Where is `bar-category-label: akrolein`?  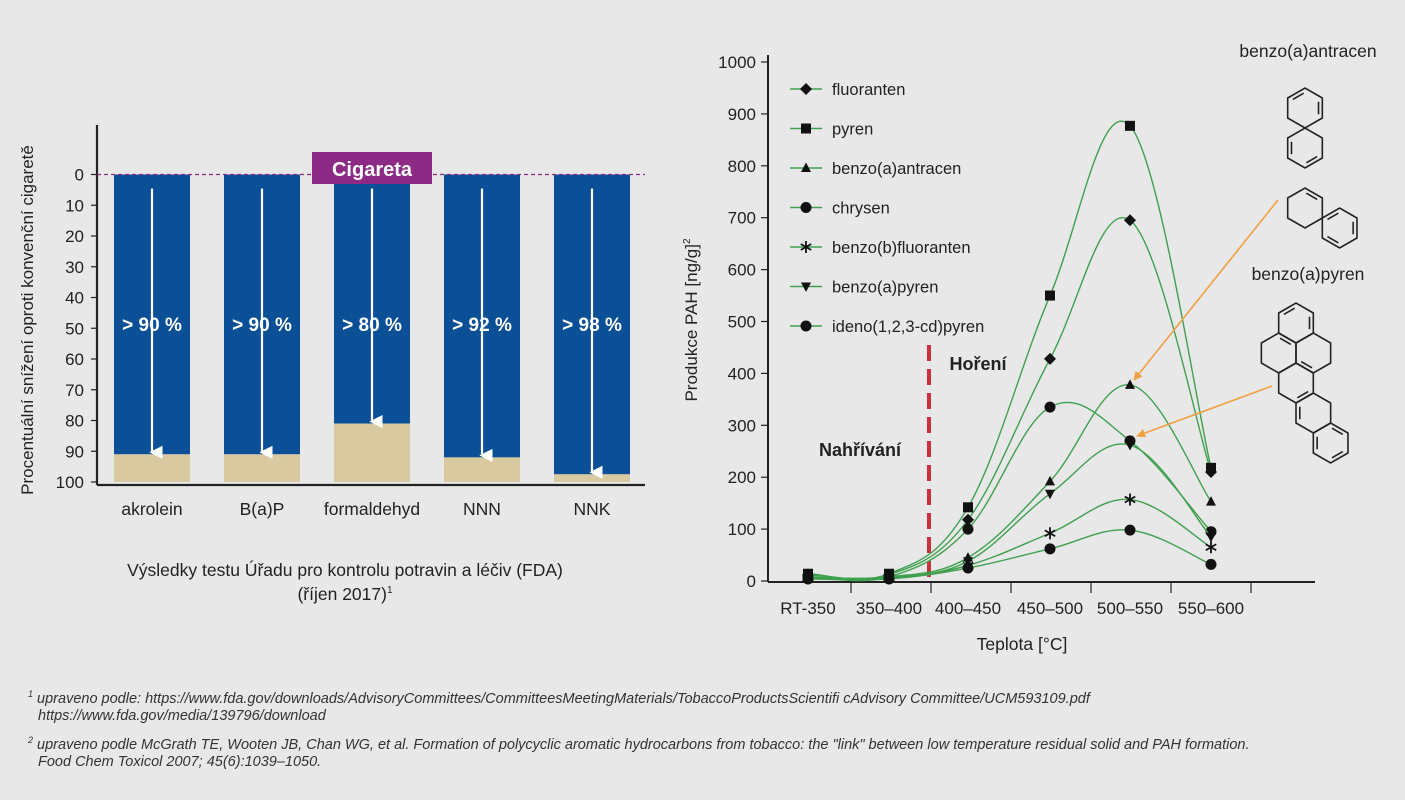 bar-category-label: akrolein is located at coordinates (151, 509).